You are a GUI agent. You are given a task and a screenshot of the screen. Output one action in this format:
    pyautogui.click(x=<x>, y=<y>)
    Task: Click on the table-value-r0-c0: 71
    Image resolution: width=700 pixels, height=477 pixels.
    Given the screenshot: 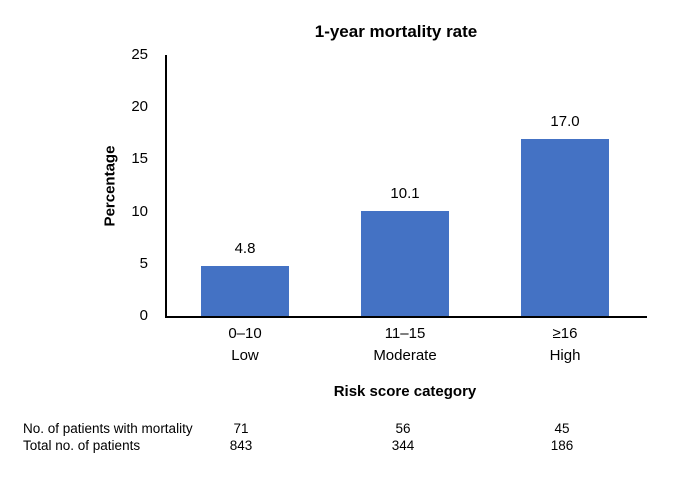 What is the action you would take?
    pyautogui.click(x=241, y=428)
    